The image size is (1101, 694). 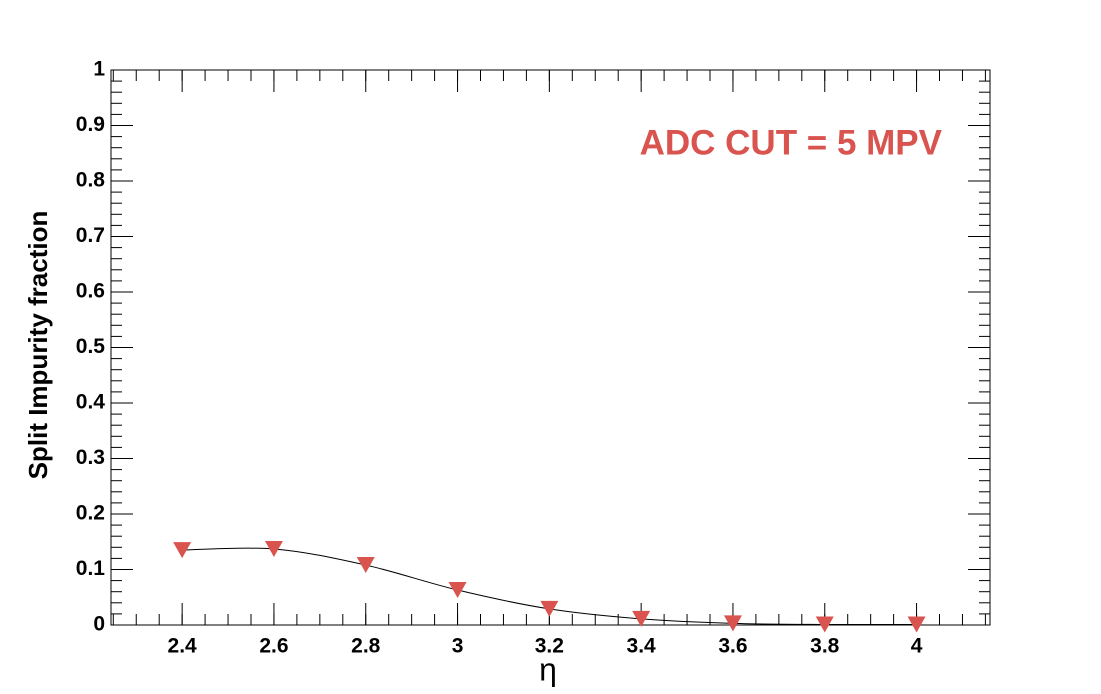 What do you see at coordinates (90, 124) in the screenshot?
I see `y-tick-label: 0.9` at bounding box center [90, 124].